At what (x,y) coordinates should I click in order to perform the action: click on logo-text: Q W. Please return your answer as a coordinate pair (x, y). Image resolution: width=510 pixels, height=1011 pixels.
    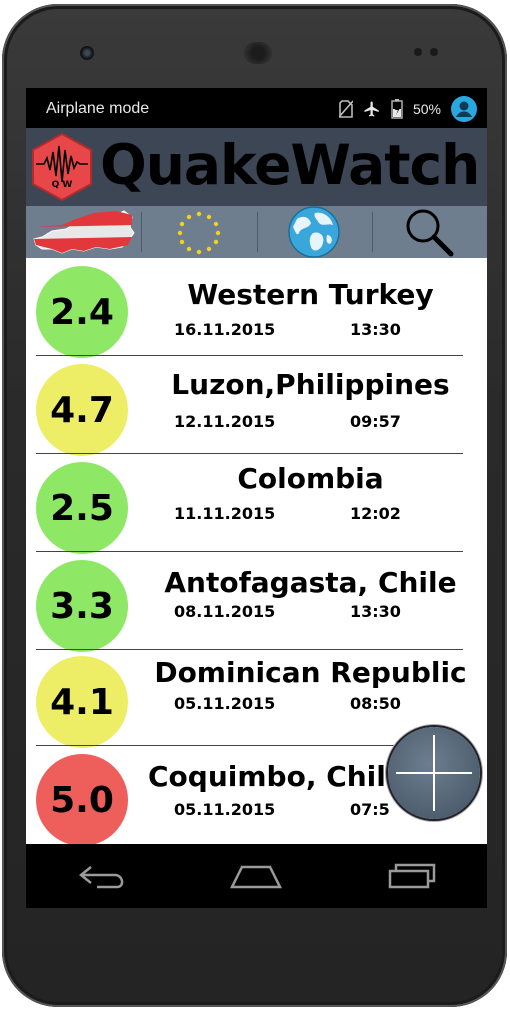
    Looking at the image, I should click on (62, 185).